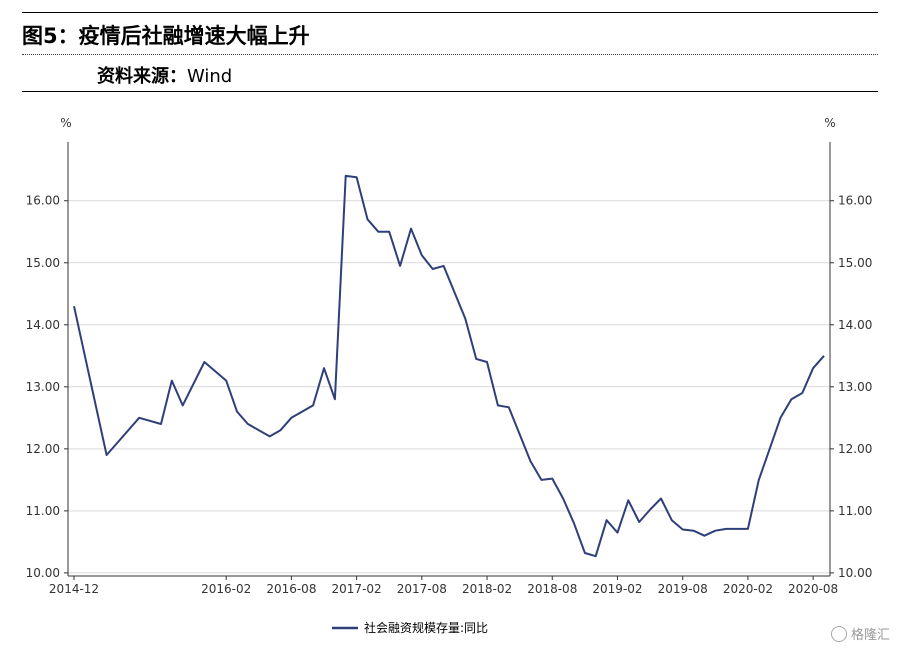  I want to click on figure-number: 图5：, so click(50, 36).